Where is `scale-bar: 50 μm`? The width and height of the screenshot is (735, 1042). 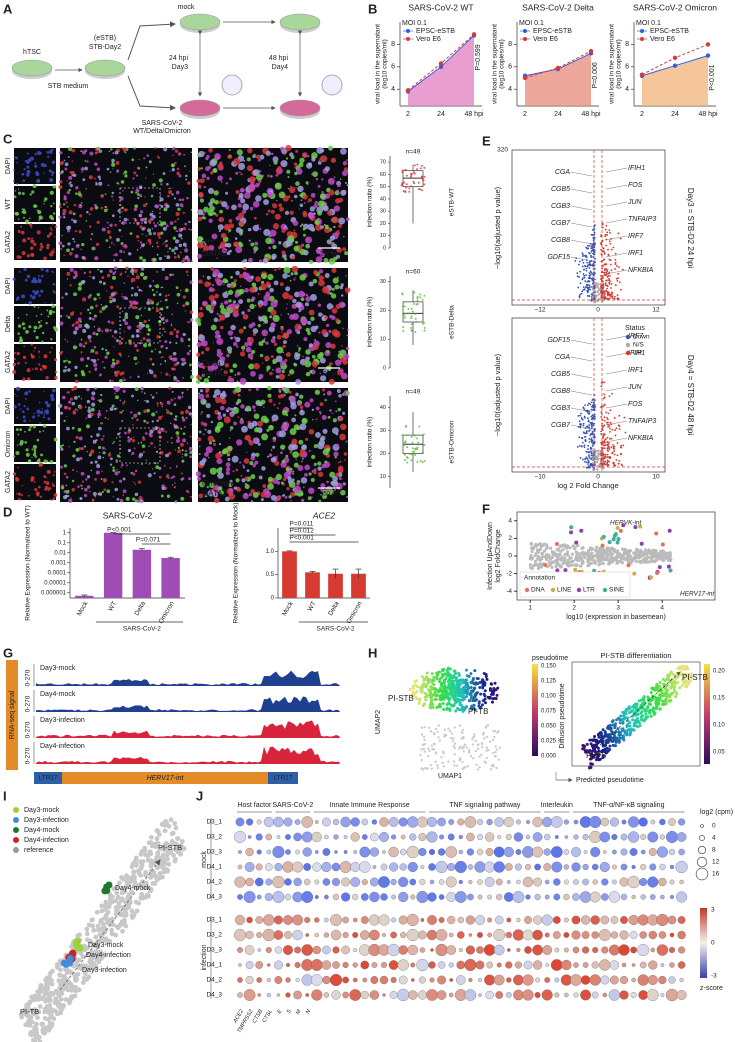 scale-bar: 50 μm is located at coordinates (331, 495).